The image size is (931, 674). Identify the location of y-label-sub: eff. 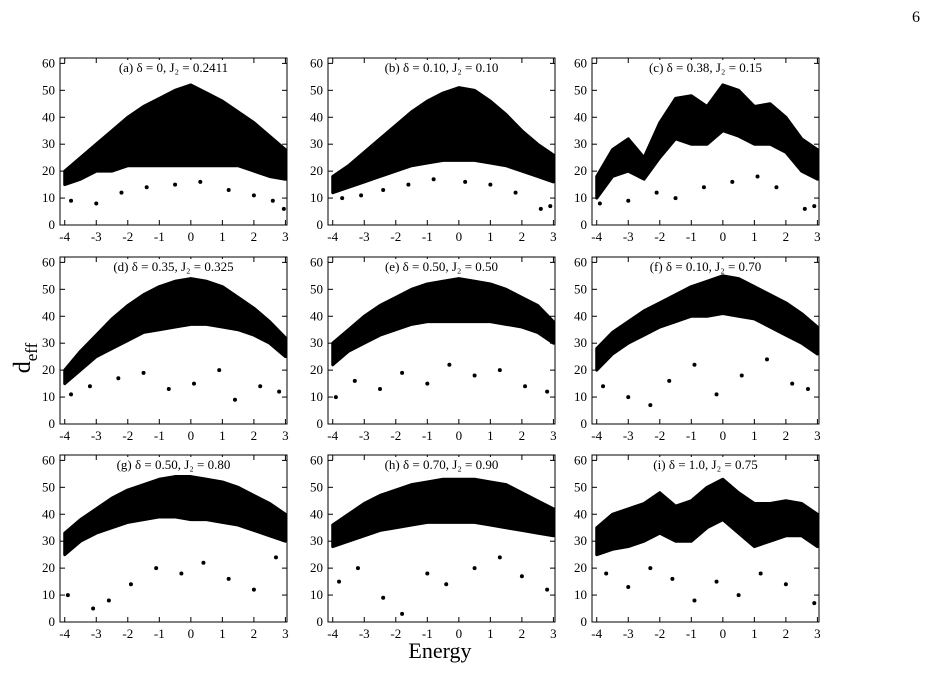
(31, 351).